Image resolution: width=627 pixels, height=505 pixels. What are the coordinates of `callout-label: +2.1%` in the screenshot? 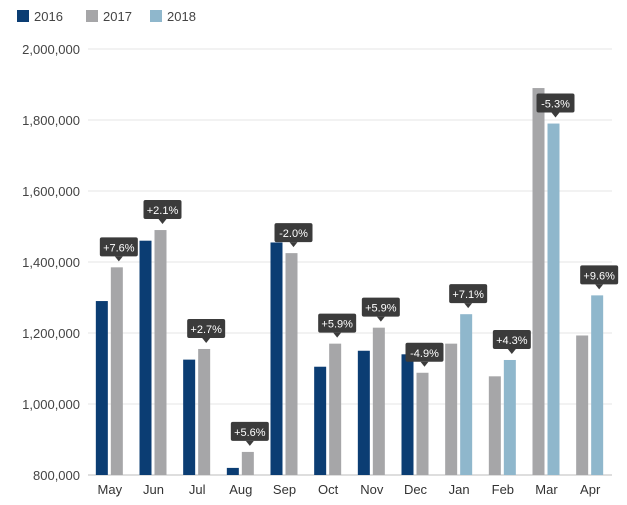 It's located at (163, 211).